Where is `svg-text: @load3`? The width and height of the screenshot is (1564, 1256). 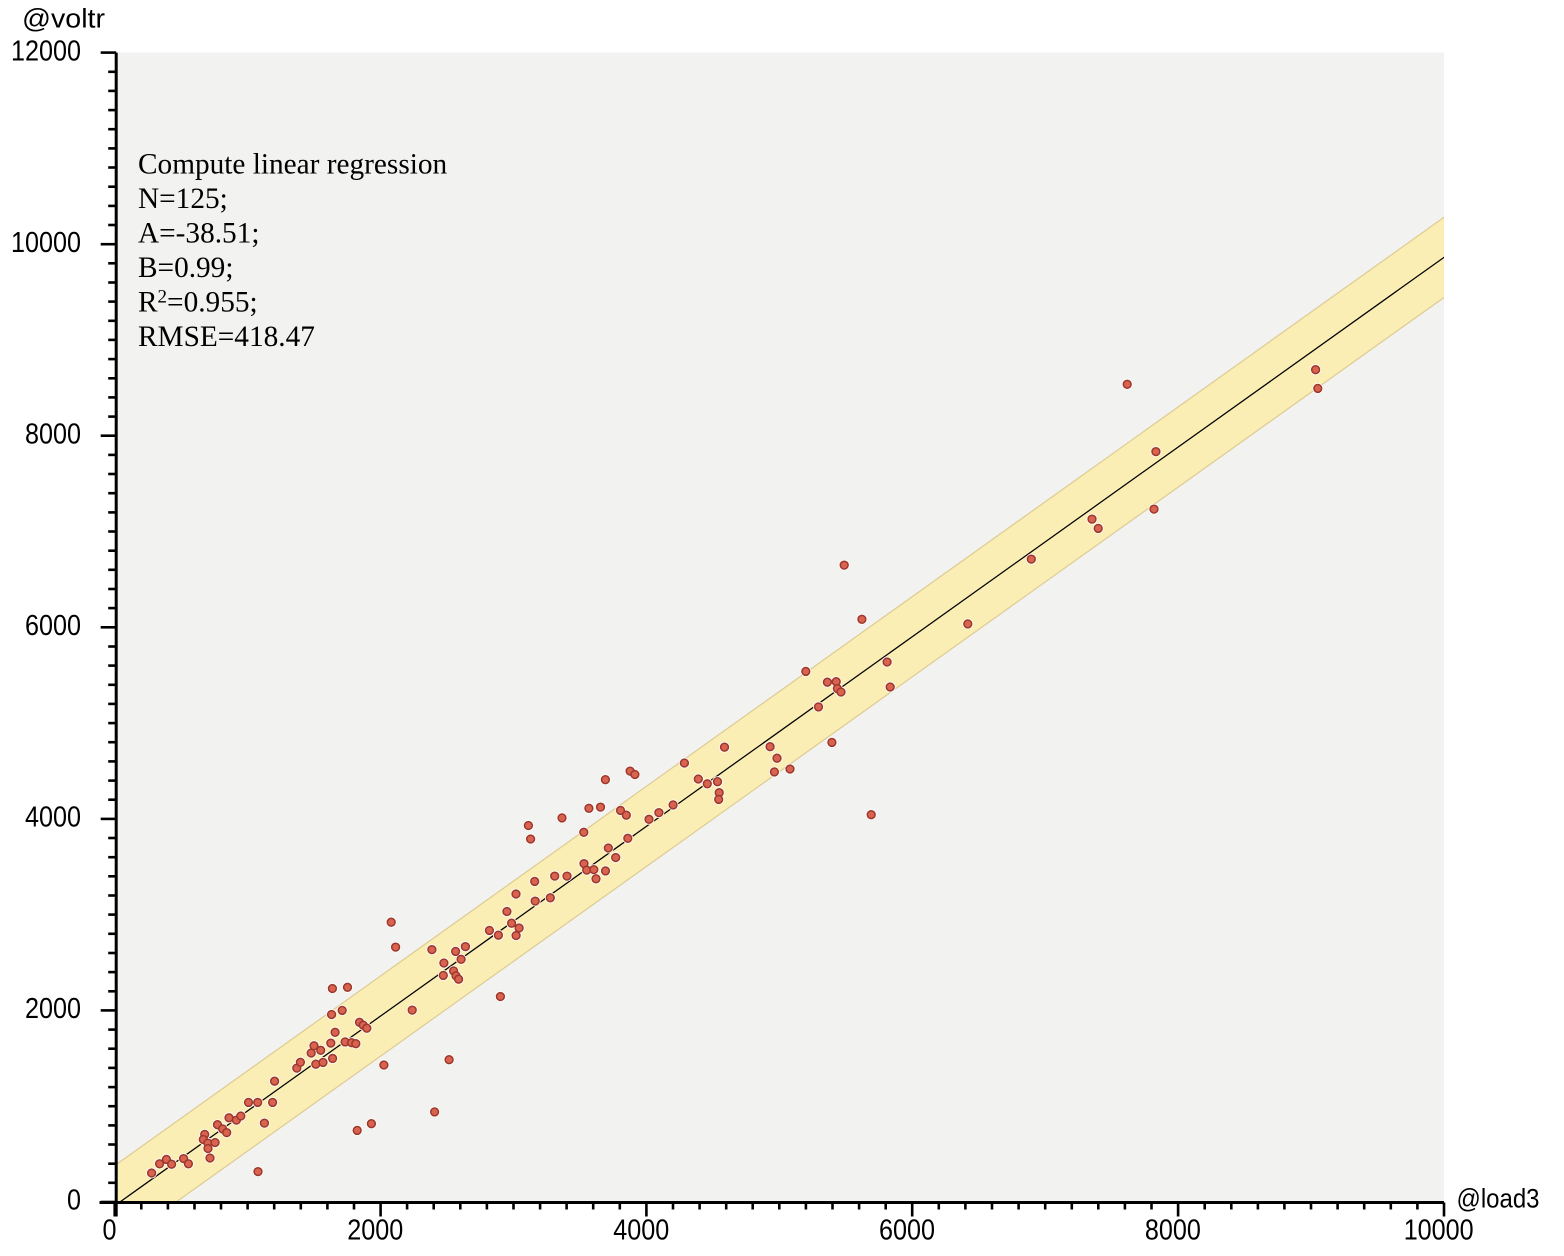
svg-text: @load3 is located at coordinates (1498, 1199).